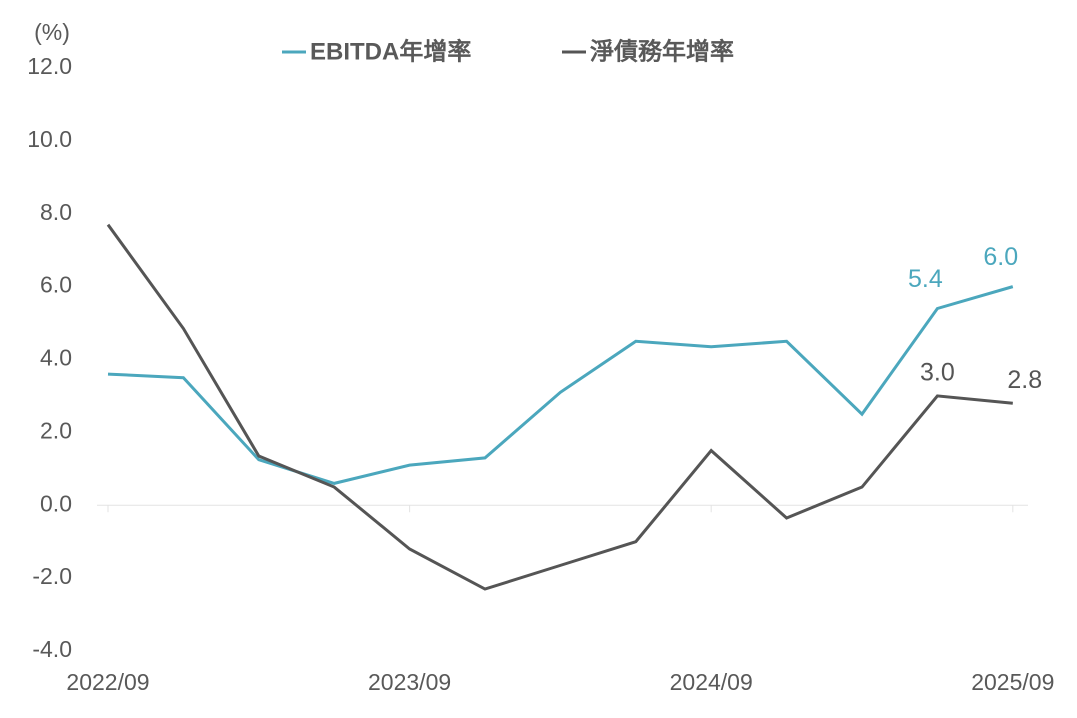  Describe the element at coordinates (56, 212) in the screenshot. I see `y-tick-label: 8.0` at that location.